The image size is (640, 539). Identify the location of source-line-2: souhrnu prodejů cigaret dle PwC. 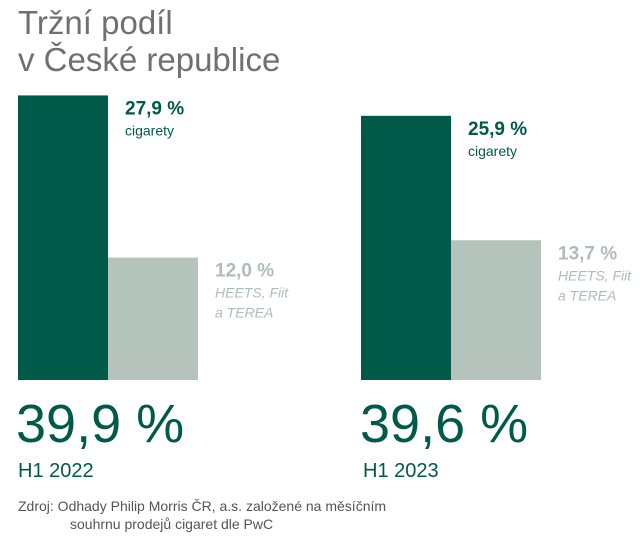
(172, 524).